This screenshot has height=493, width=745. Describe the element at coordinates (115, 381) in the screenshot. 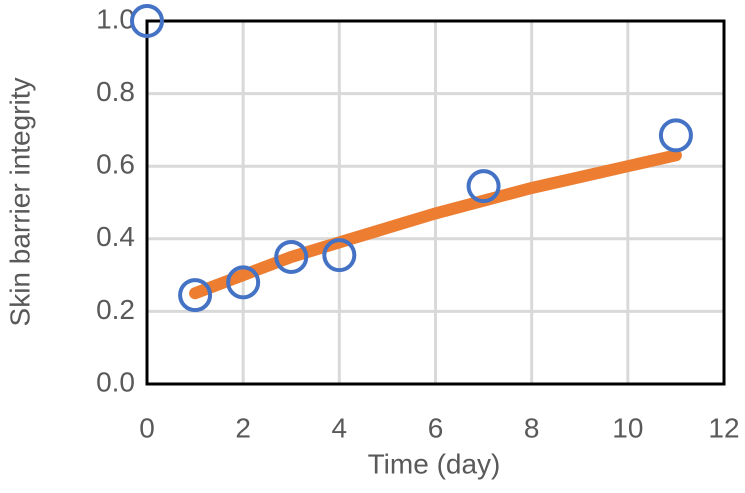

I see `y-tick-label: 0.0` at that location.